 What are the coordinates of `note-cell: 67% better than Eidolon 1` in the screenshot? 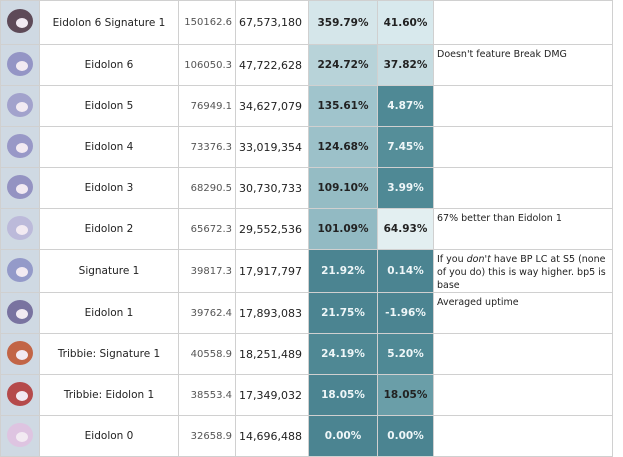 It's located at (523, 229).